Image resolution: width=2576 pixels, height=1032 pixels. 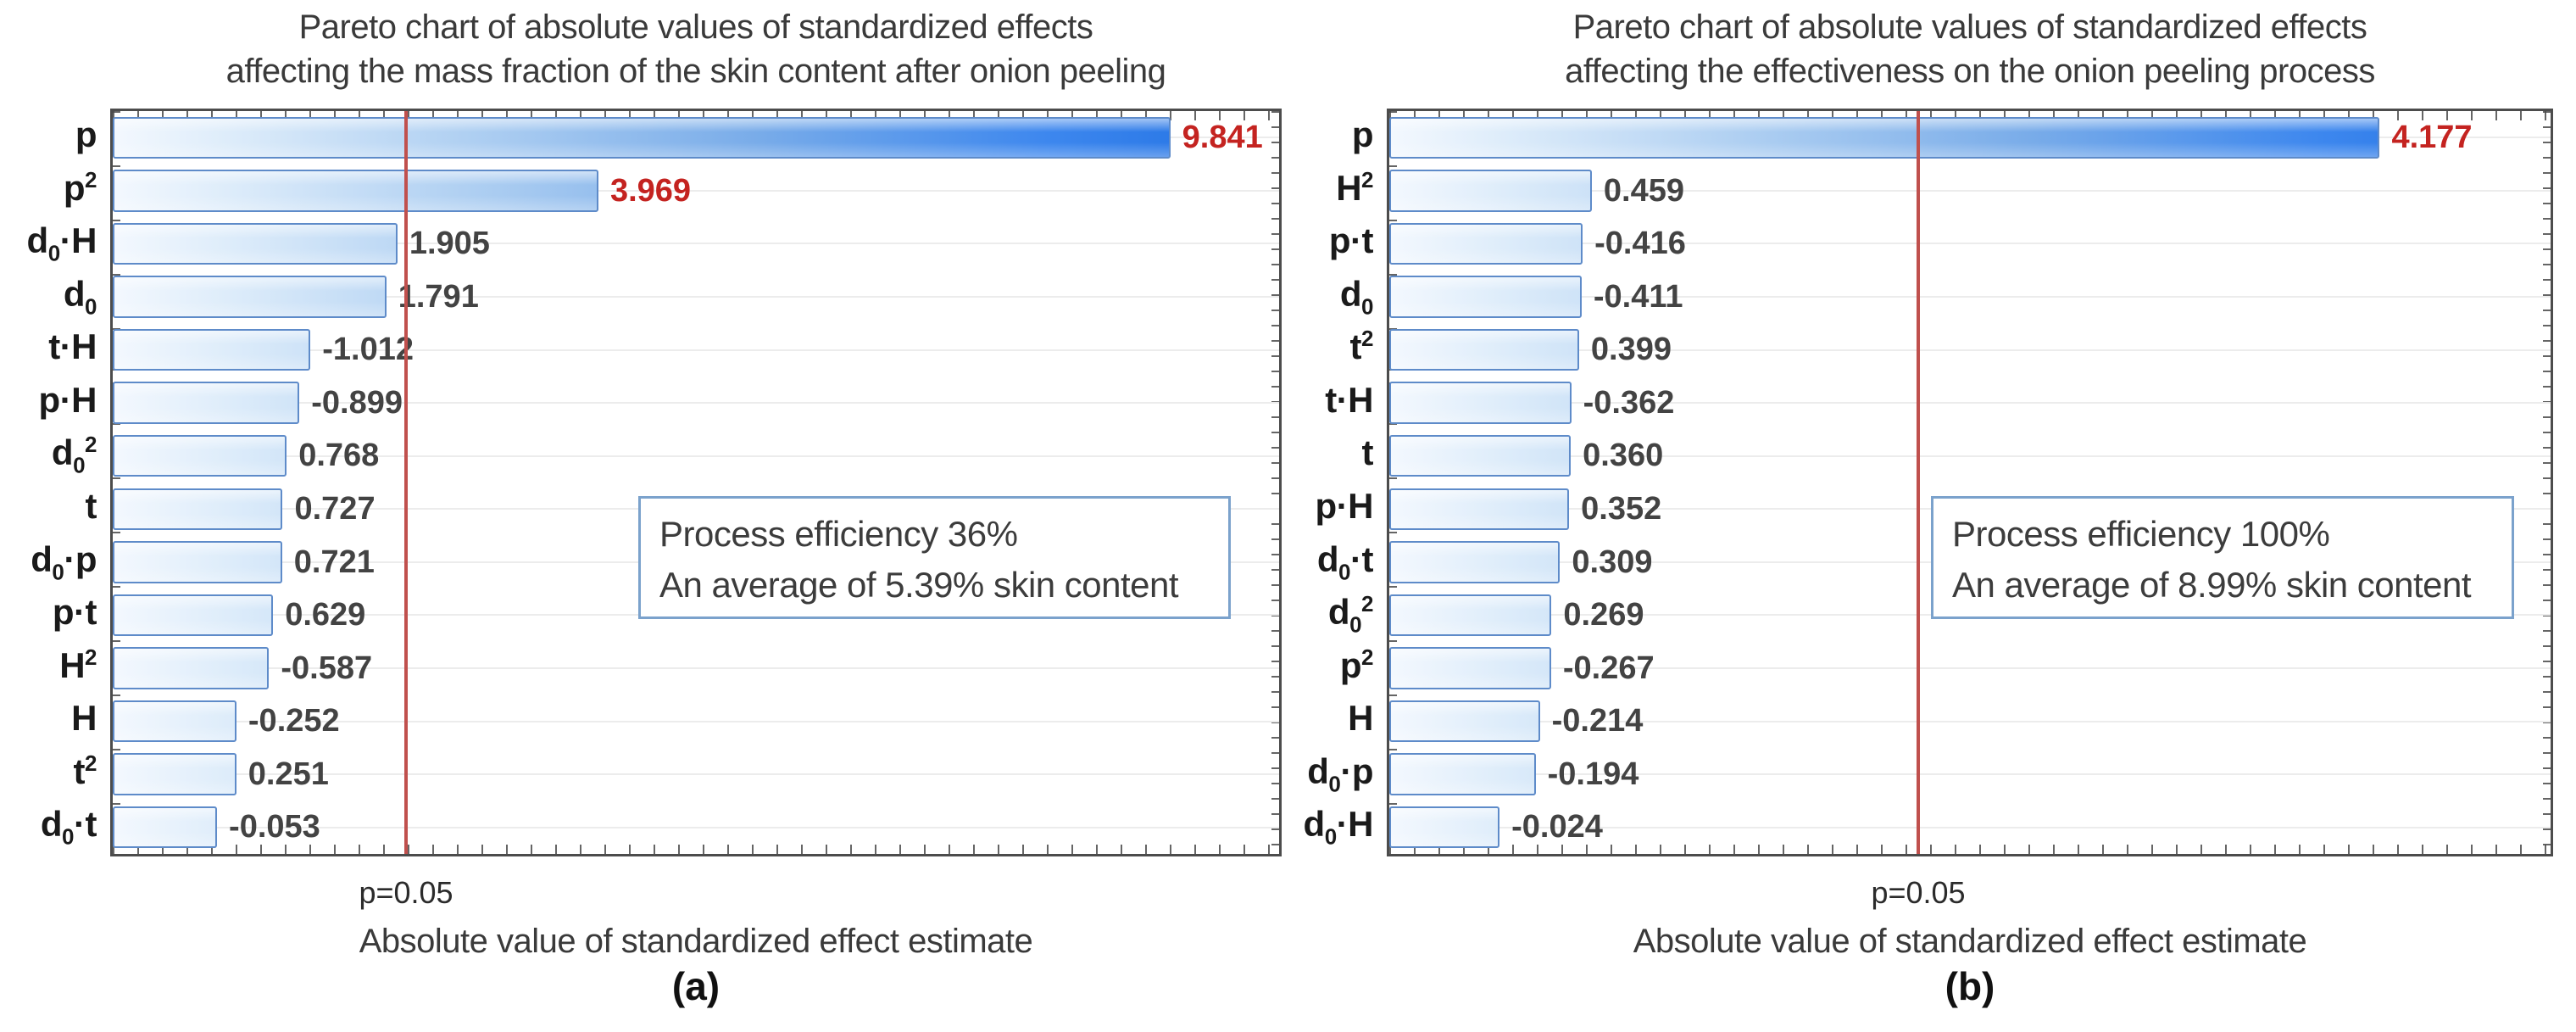 What do you see at coordinates (339, 456) in the screenshot?
I see `bar-value-label: 0.768` at bounding box center [339, 456].